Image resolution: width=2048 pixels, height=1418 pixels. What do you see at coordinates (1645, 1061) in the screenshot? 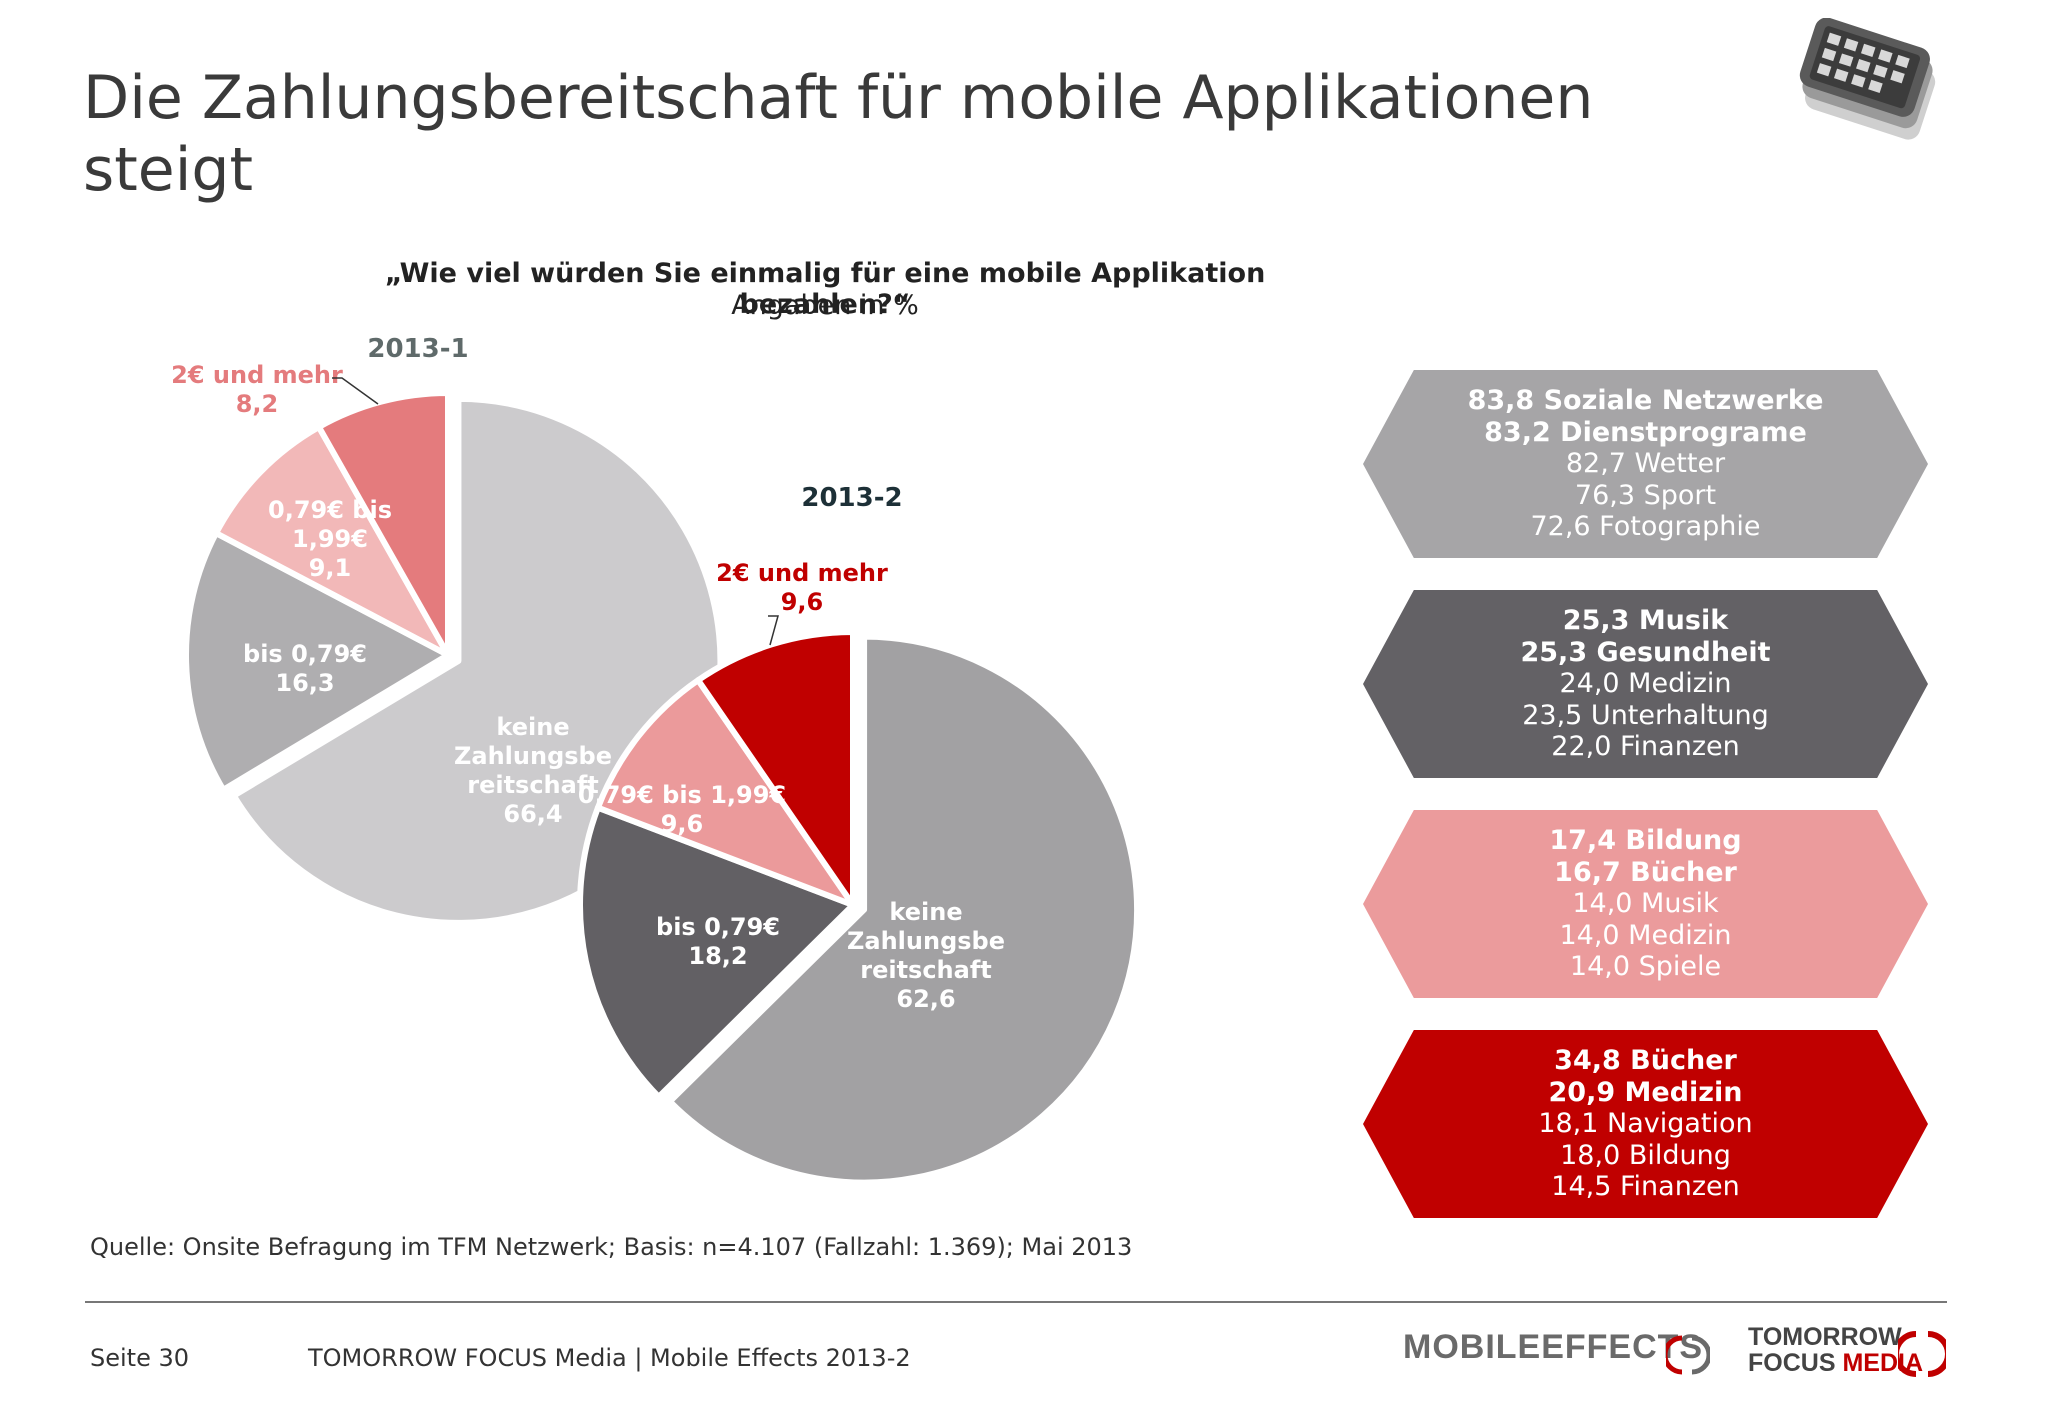
I see `category-line: 34,8 Bücher` at bounding box center [1645, 1061].